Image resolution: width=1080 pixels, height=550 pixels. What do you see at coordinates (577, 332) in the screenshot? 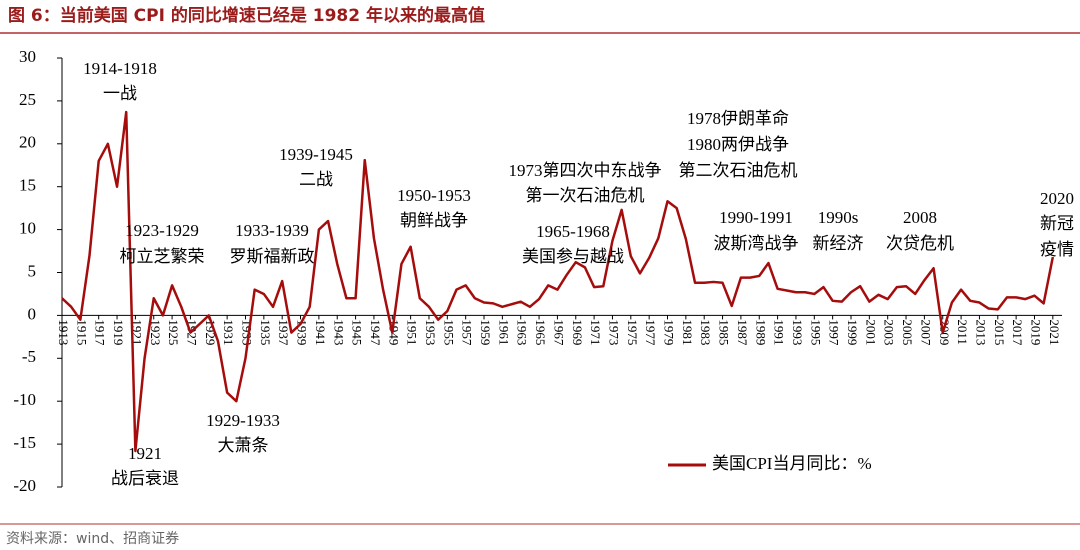
I see `x-tick-label: 1969` at bounding box center [577, 332].